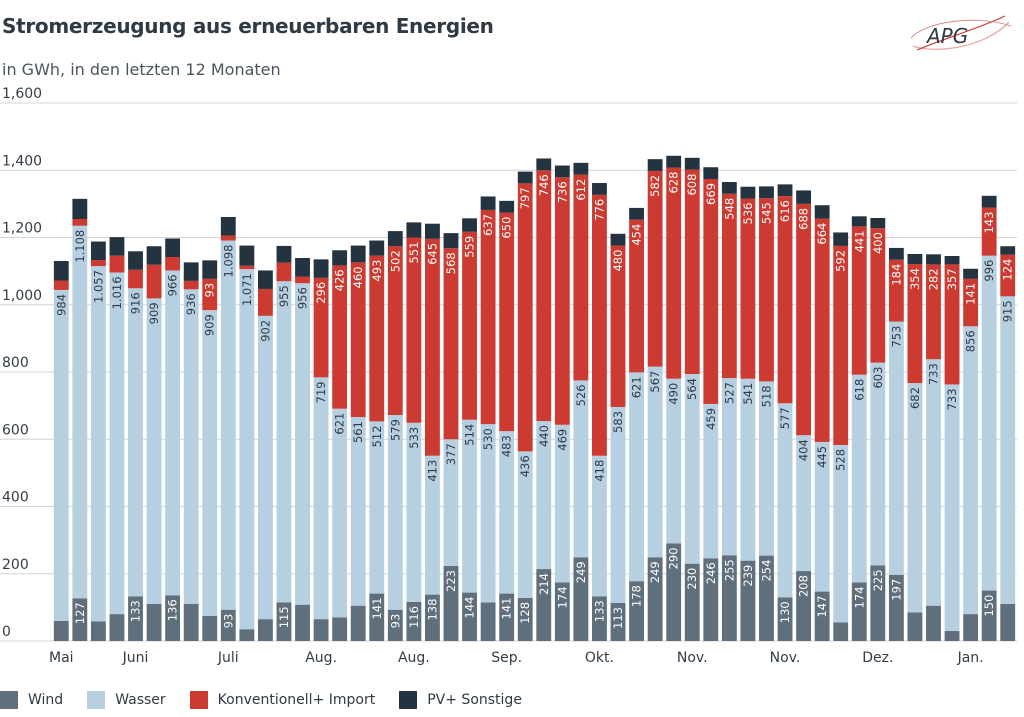 The height and width of the screenshot is (717, 1024). Describe the element at coordinates (785, 211) in the screenshot. I see `data-label-konventionell: 616` at that location.